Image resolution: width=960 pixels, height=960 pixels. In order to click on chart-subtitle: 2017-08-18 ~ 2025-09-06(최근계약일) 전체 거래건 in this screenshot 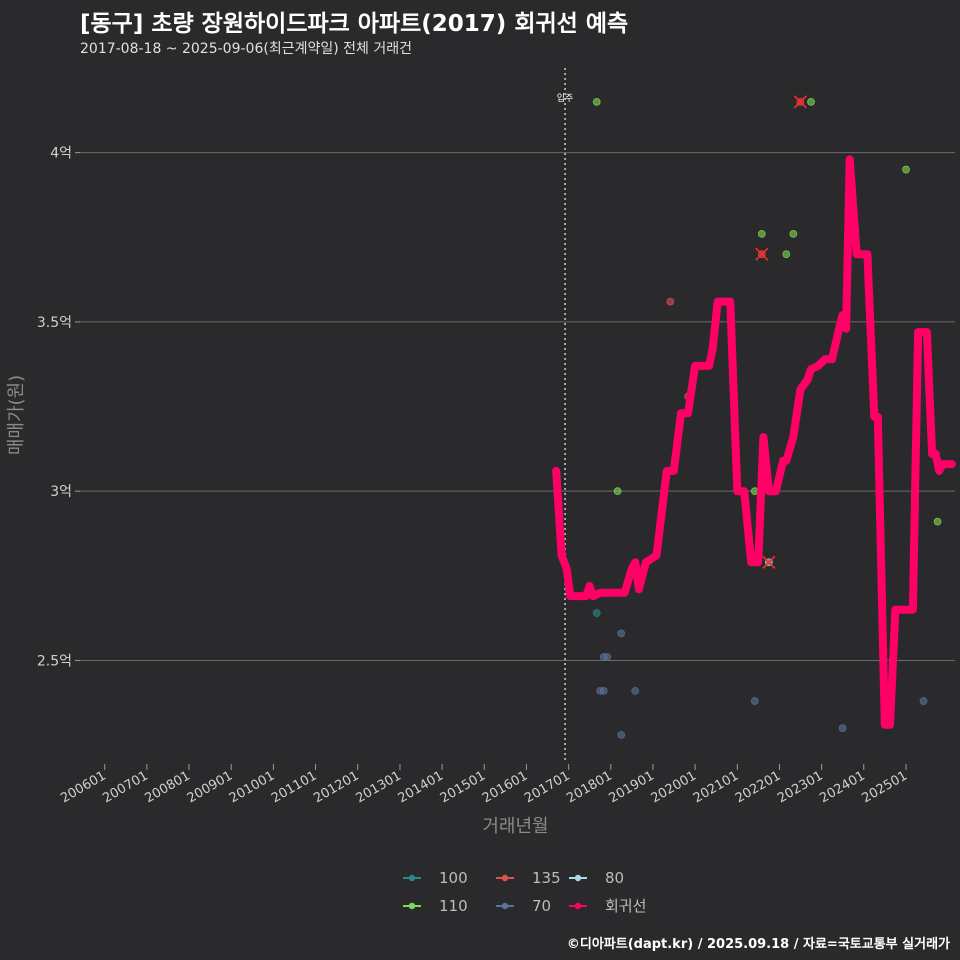, I will do `click(246, 49)`.